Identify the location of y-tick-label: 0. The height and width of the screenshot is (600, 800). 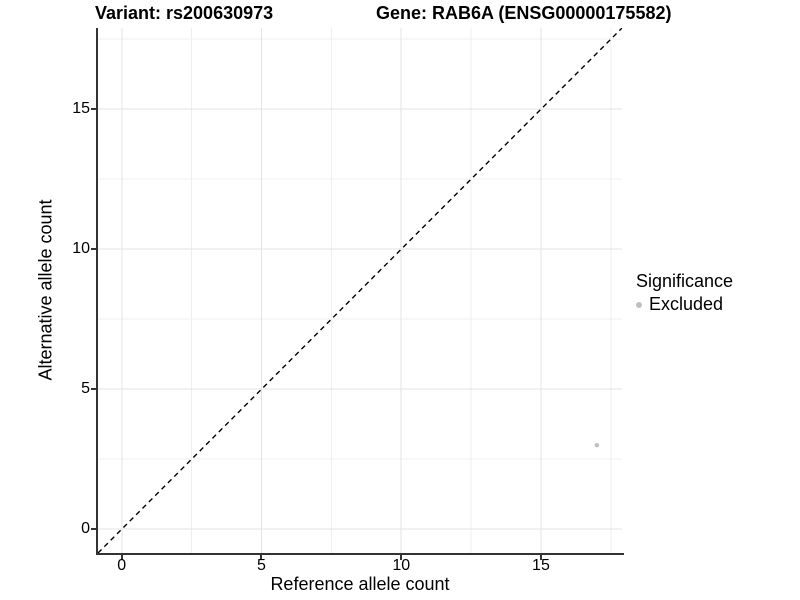
(85, 529).